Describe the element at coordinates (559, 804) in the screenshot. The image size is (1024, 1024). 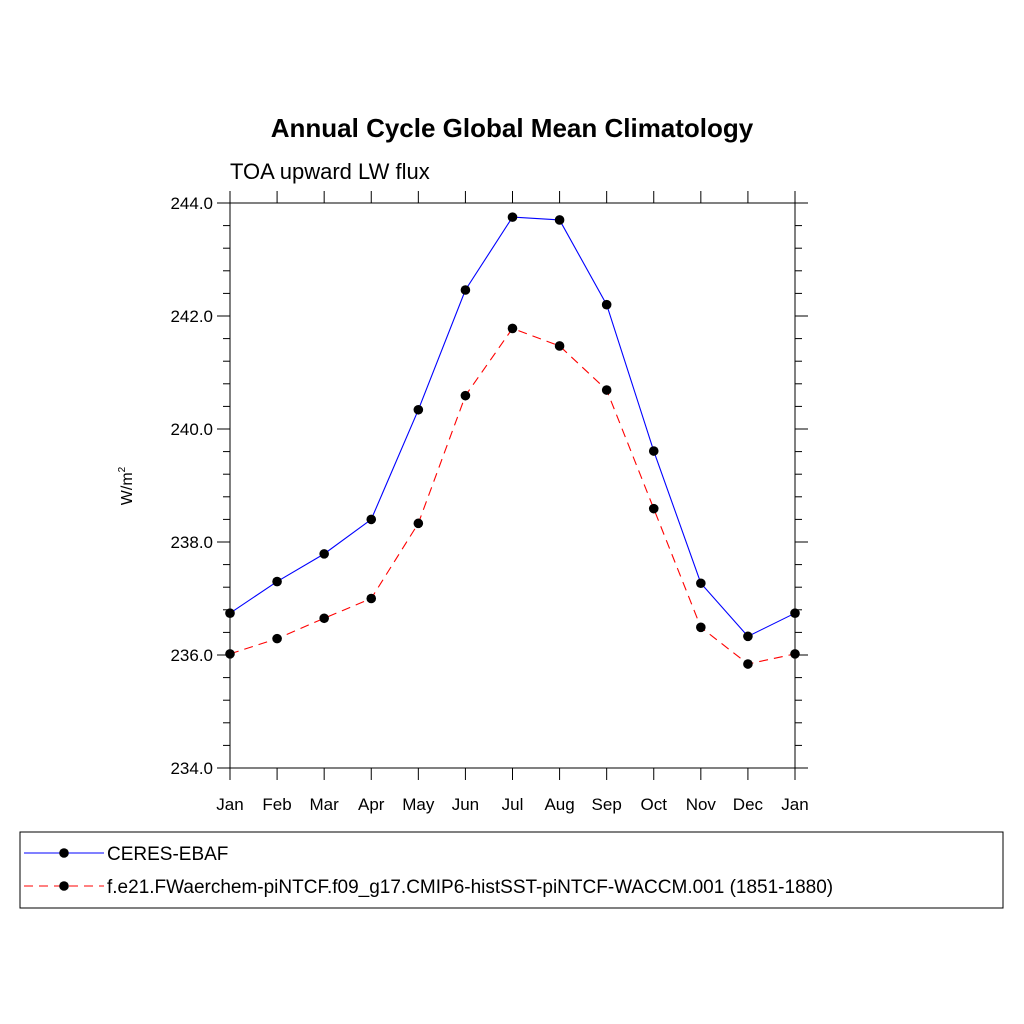
I see `x-tick-label: Aug` at that location.